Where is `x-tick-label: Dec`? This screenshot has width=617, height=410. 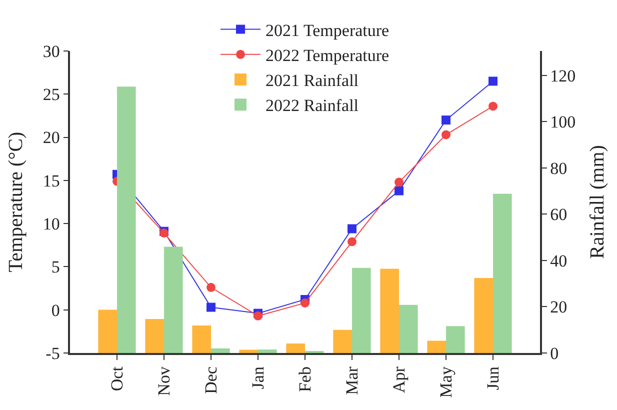 x-tick-label: Dec is located at coordinates (211, 380).